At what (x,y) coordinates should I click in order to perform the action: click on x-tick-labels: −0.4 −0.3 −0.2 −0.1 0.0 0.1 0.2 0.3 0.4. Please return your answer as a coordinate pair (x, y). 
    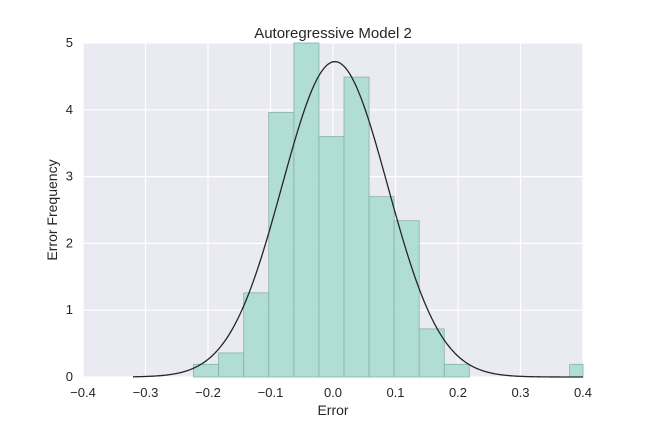
    Looking at the image, I should click on (331, 392).